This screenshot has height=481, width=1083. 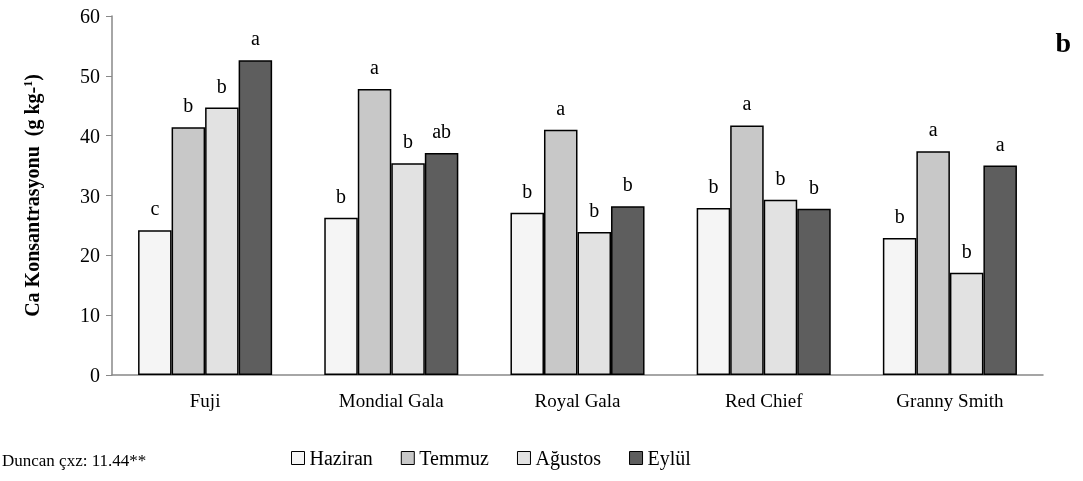 I want to click on y-tick-label: 60, so click(x=90, y=16).